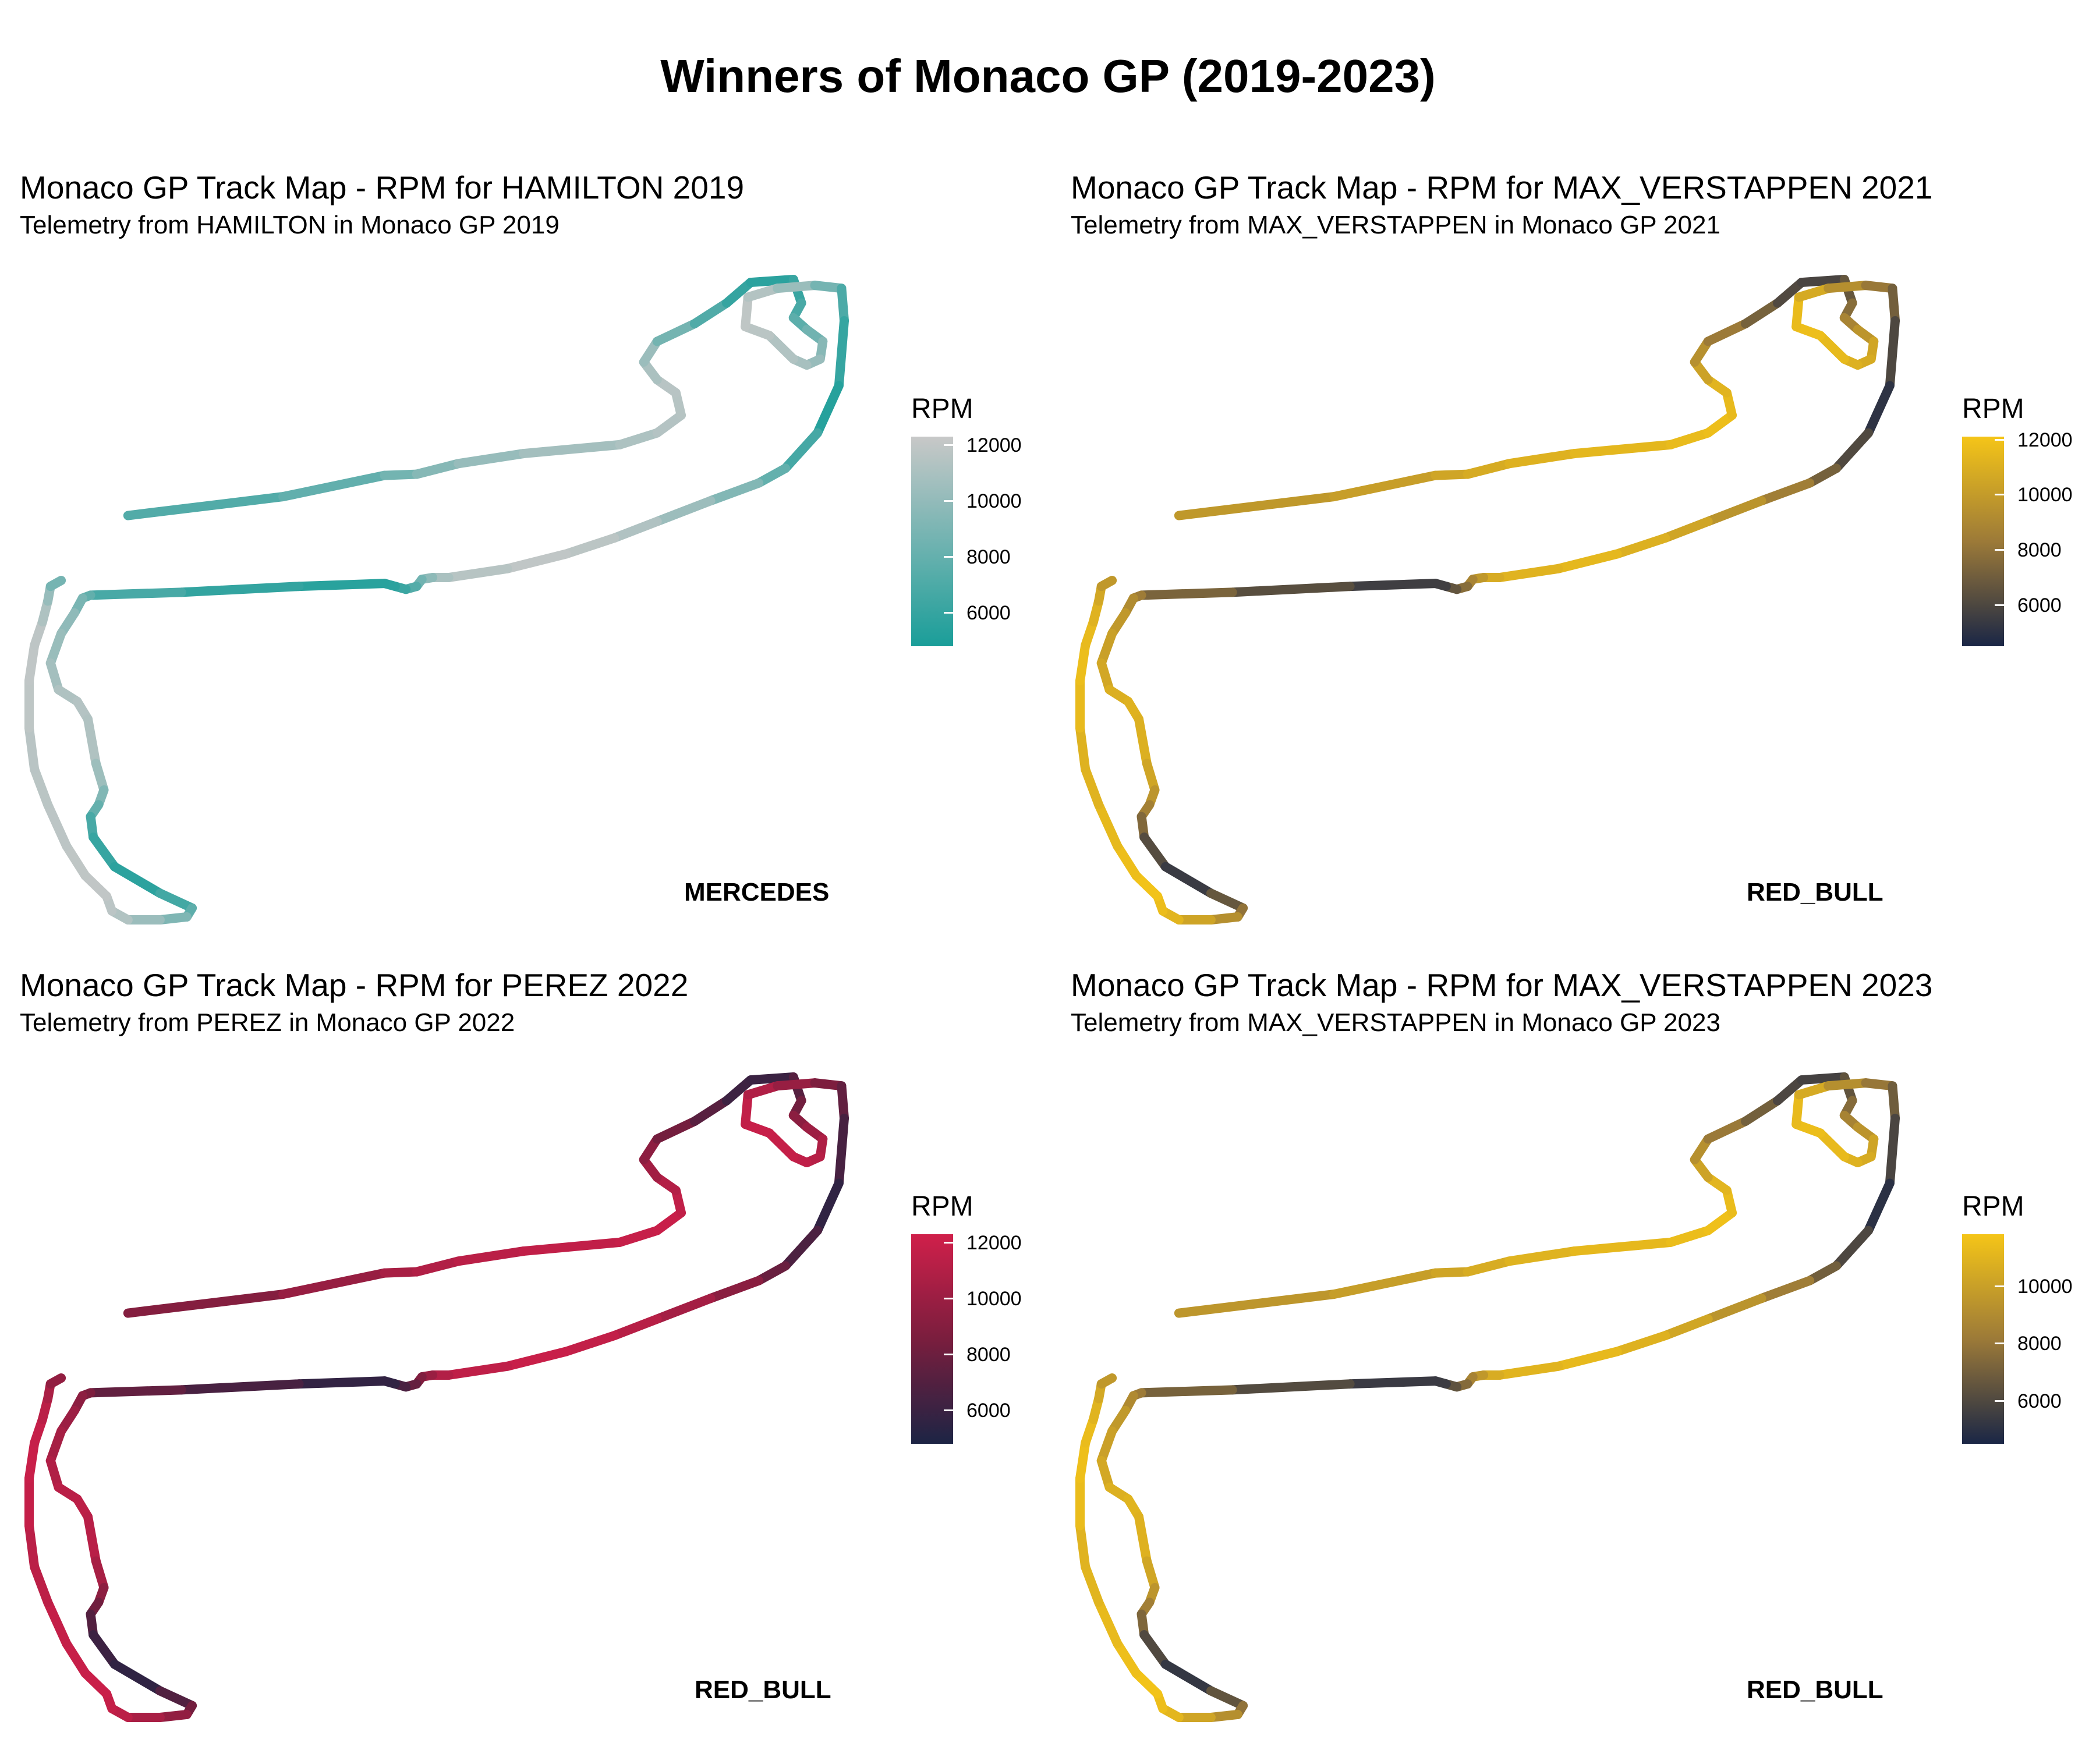 Image resolution: width=2096 pixels, height=1764 pixels. What do you see at coordinates (1048, 76) in the screenshot?
I see `main-title: Winners of Monaco GP (2019-2023)` at bounding box center [1048, 76].